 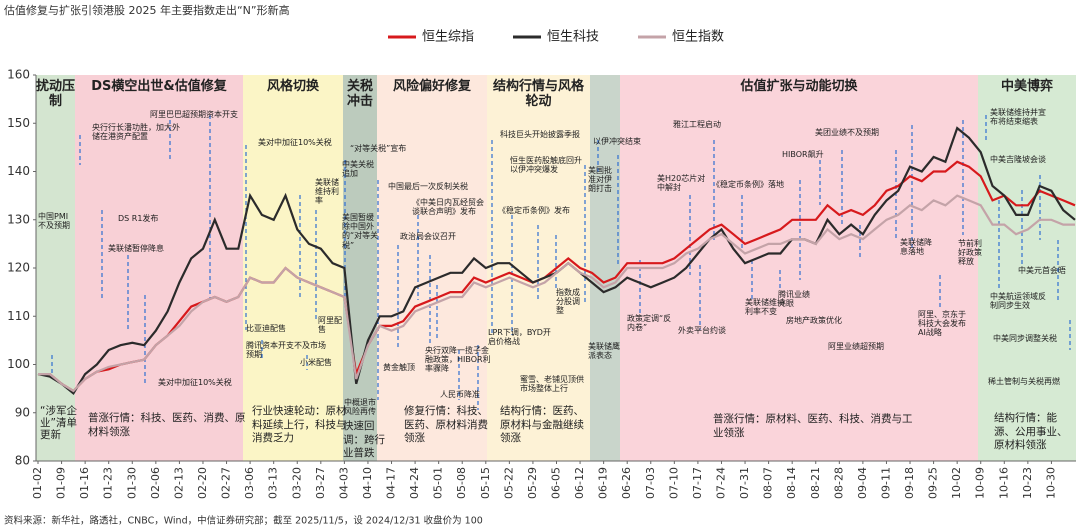 I want to click on x-tick-label: 08-28, so click(x=838, y=483).